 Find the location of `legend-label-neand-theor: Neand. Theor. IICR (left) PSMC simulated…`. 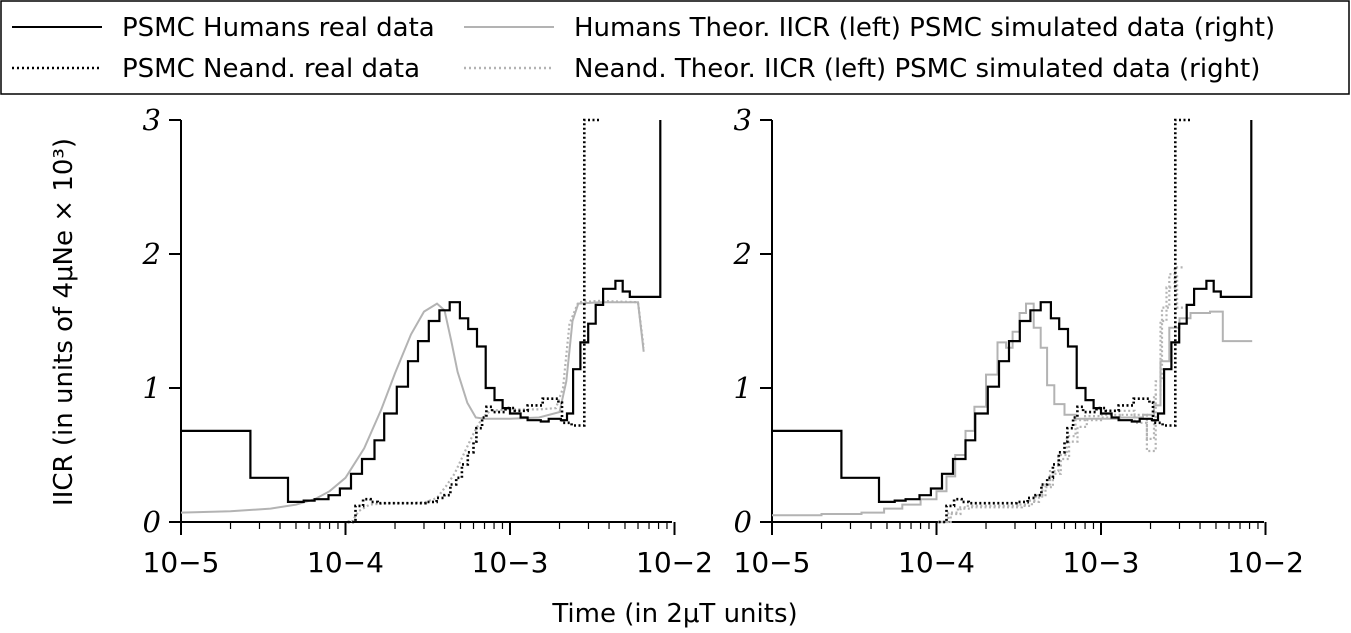

legend-label-neand-theor: Neand. Theor. IICR (left) PSMC simulated… is located at coordinates (917, 69).